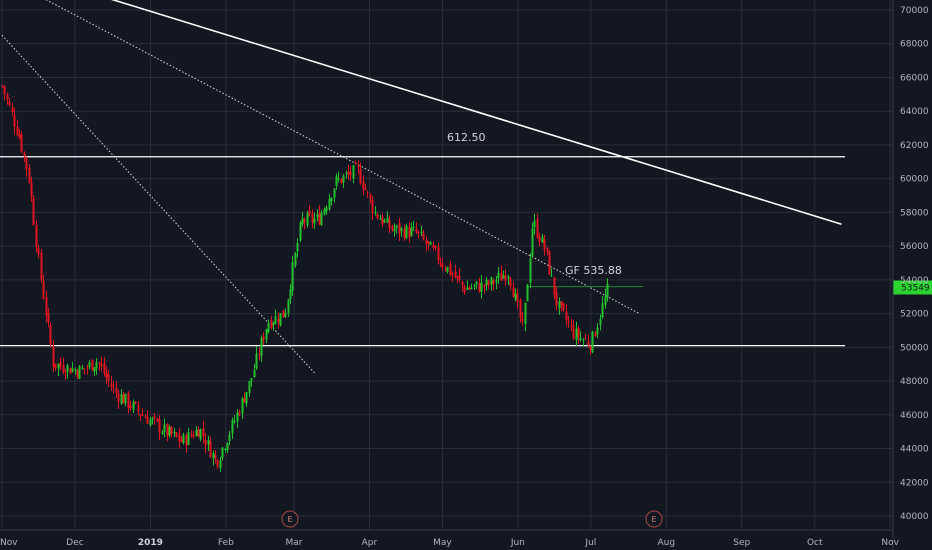  Describe the element at coordinates (914, 315) in the screenshot. I see `price-tick-label: 52000` at that location.